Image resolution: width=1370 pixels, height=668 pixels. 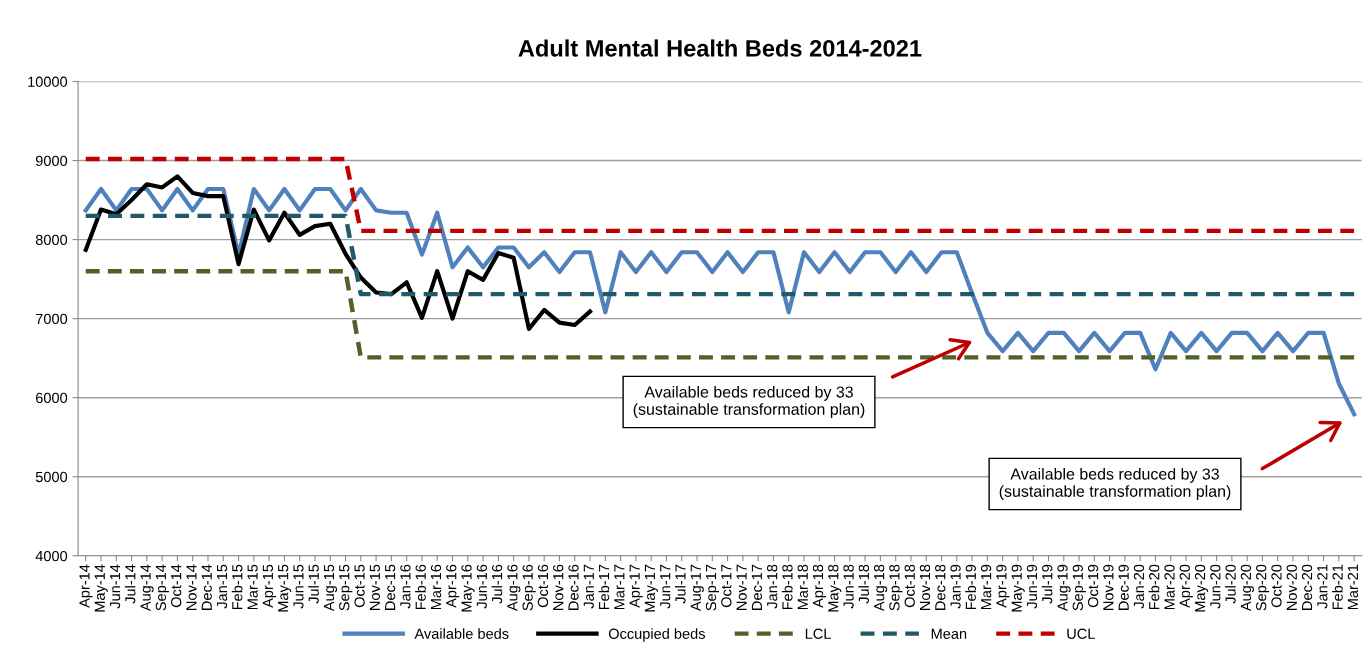 What do you see at coordinates (461, 633) in the screenshot?
I see `legend-label: Available beds` at bounding box center [461, 633].